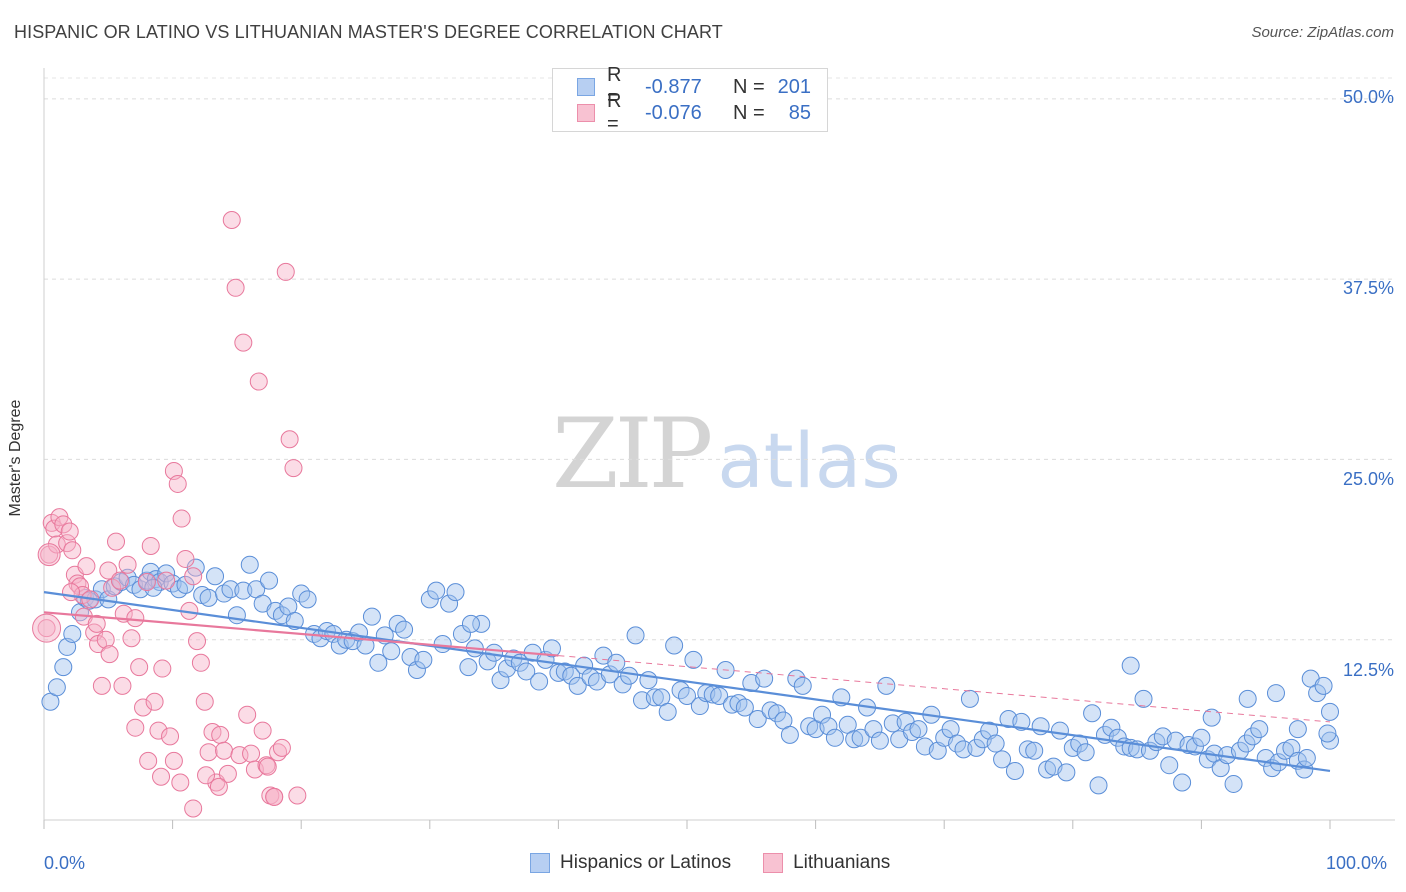 This screenshot has height=892, width=1406. I want to click on legend-item-hispanic: Hispanics or Latinos, so click(630, 863).